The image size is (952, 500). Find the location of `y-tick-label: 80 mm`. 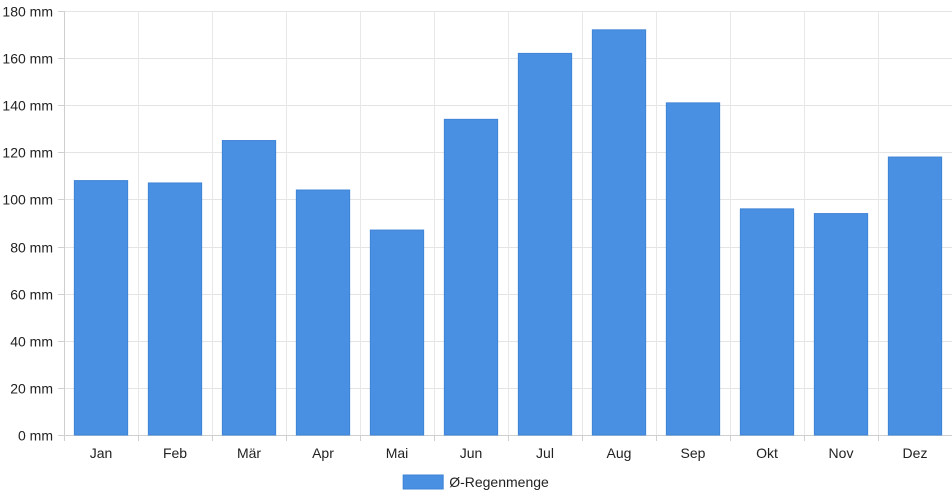

y-tick-label: 80 mm is located at coordinates (31, 248).